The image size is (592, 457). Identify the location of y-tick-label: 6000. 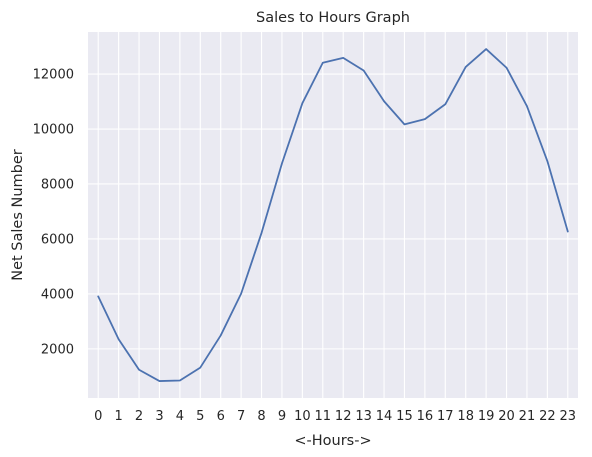
(57, 239).